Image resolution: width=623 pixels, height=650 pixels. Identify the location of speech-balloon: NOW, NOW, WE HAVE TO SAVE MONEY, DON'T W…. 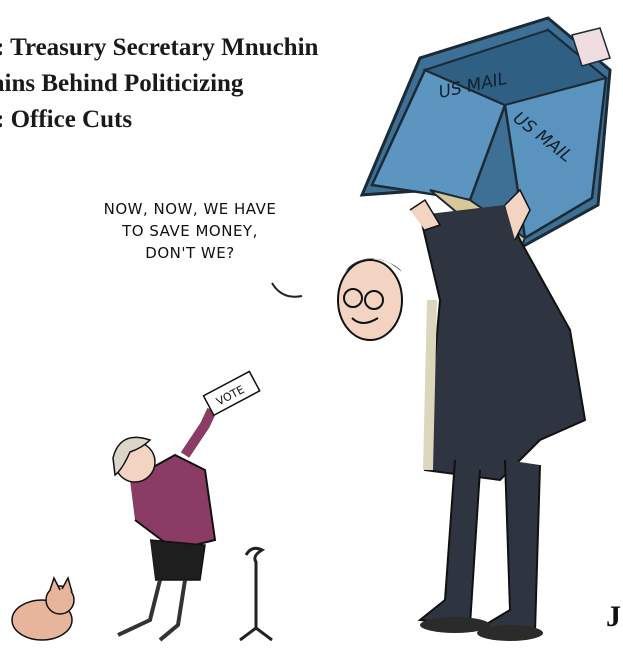
(190, 231).